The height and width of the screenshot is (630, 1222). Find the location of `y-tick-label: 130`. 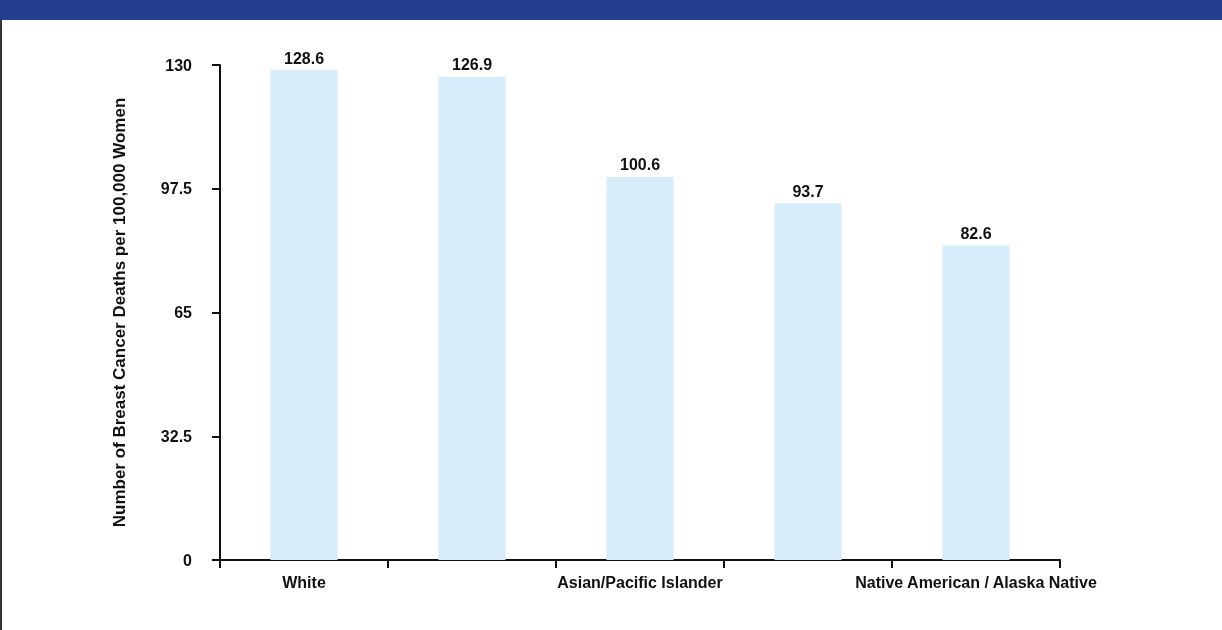

y-tick-label: 130 is located at coordinates (179, 65).